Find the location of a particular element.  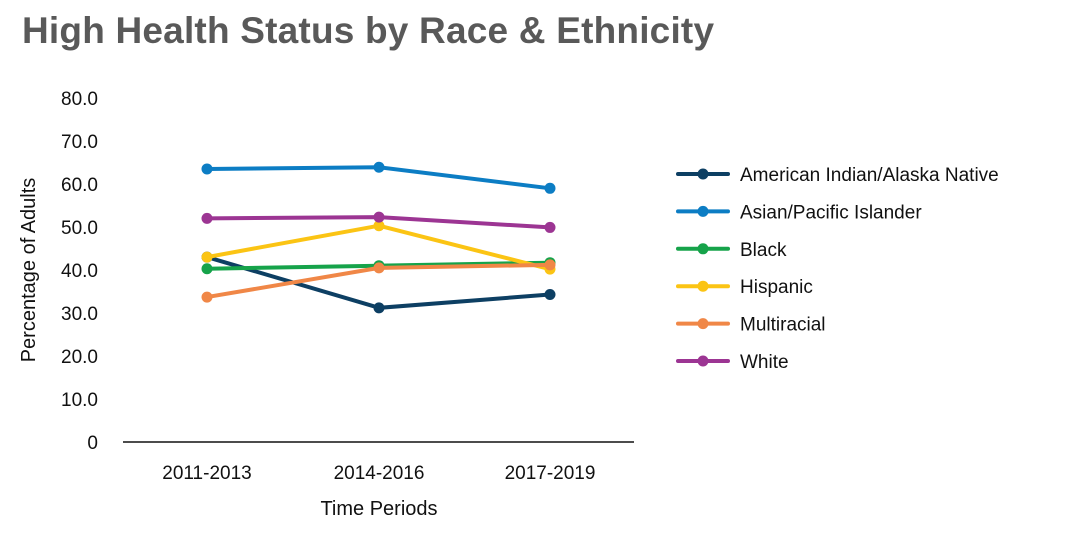

legend-label: Multiracial is located at coordinates (783, 325).